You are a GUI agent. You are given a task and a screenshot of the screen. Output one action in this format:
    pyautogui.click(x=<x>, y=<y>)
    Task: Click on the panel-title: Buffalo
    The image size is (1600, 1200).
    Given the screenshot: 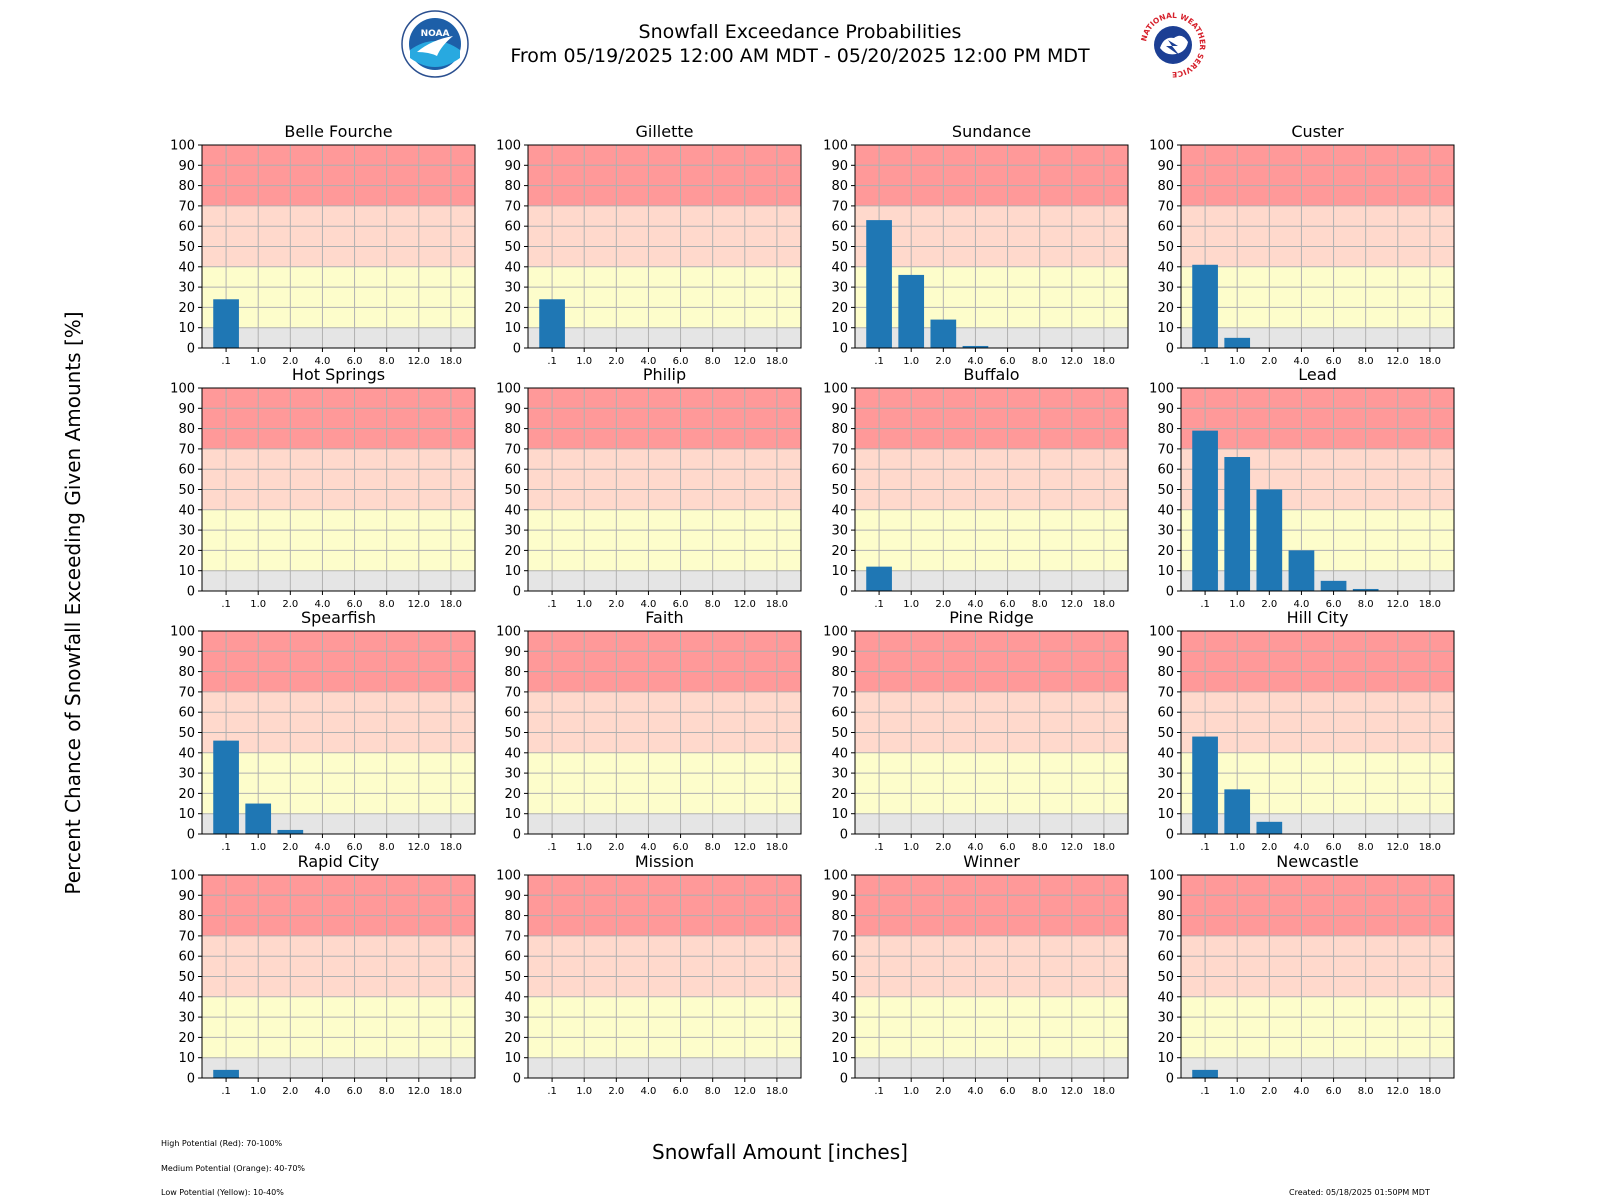 What is the action you would take?
    pyautogui.click(x=991, y=374)
    